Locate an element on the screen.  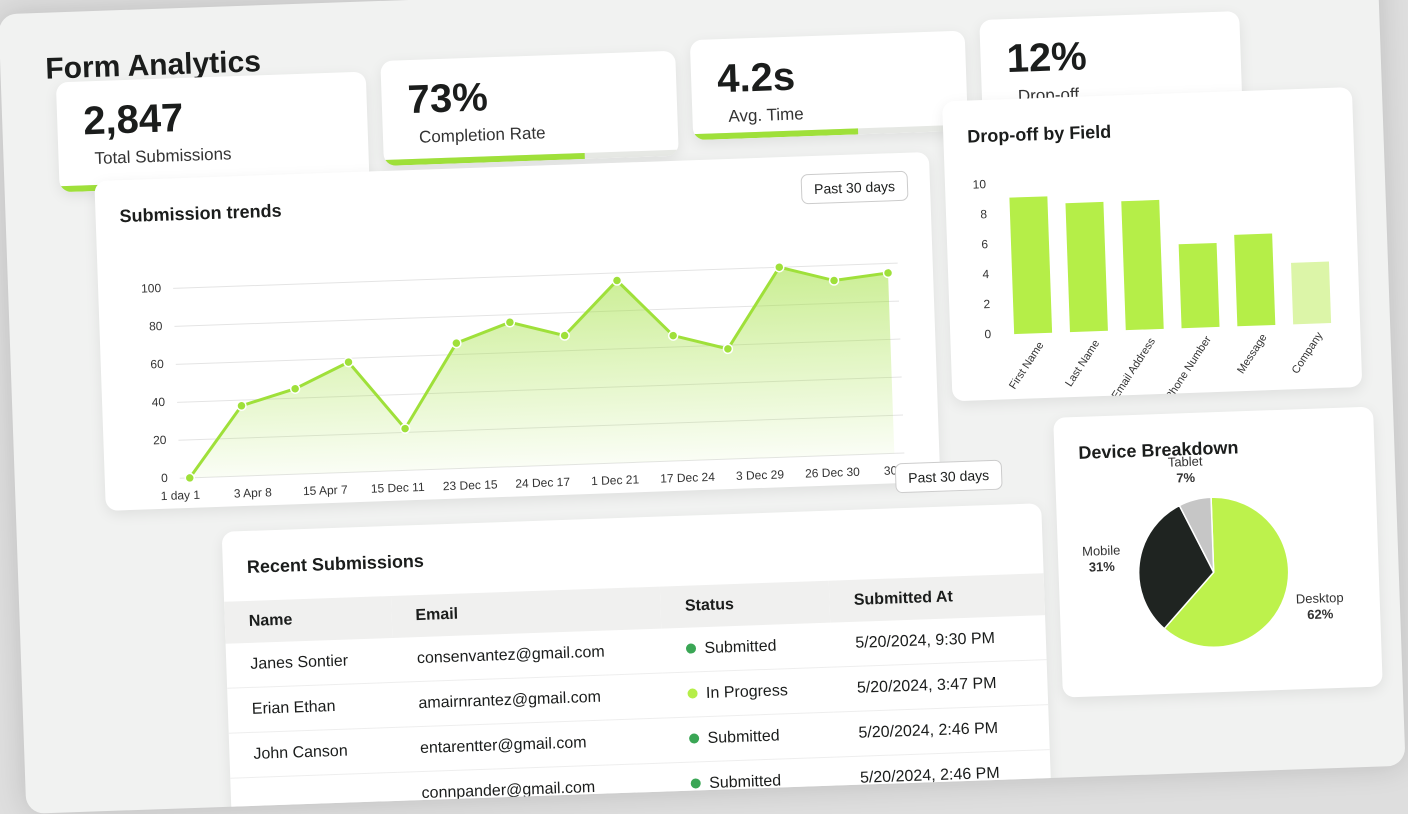
table-cell: Erian Ethan is located at coordinates (311, 708).